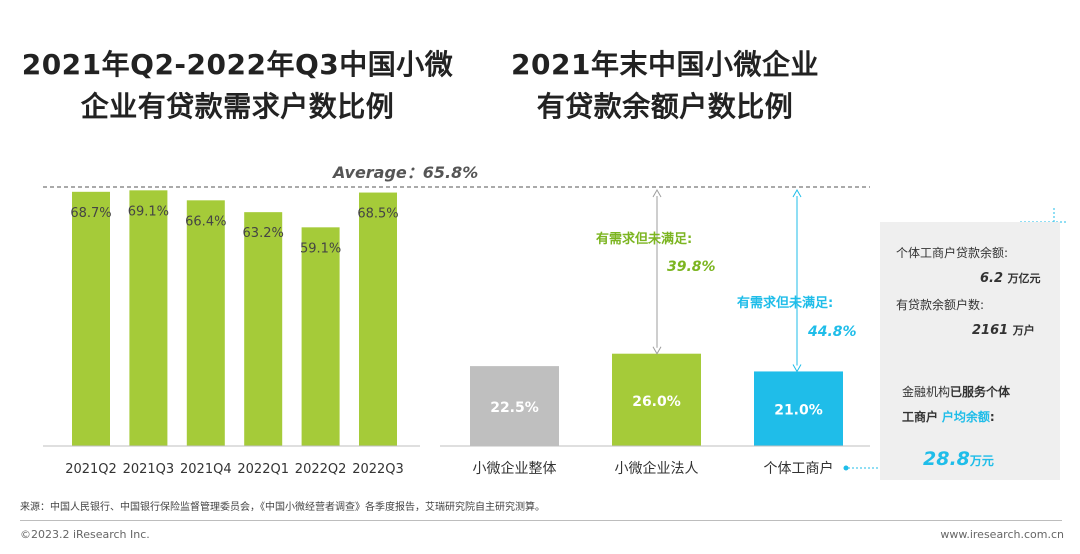  I want to click on loan-balance-label: 个体工商户贷款余额:, so click(952, 253).